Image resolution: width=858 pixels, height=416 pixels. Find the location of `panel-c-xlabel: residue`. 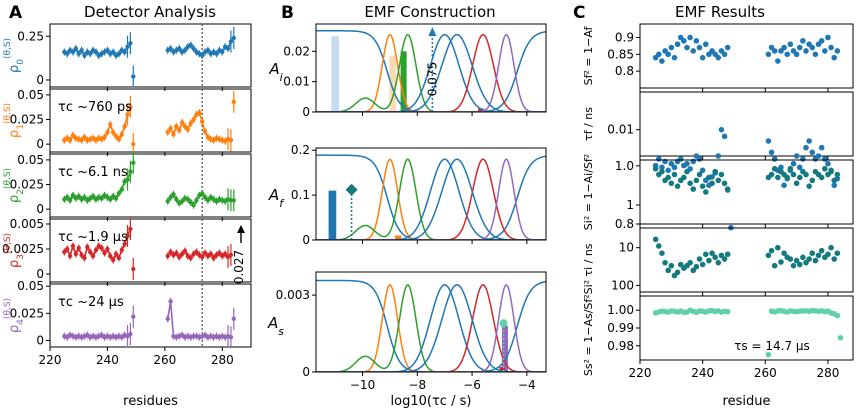

panel-c-xlabel: residue is located at coordinates (747, 401).